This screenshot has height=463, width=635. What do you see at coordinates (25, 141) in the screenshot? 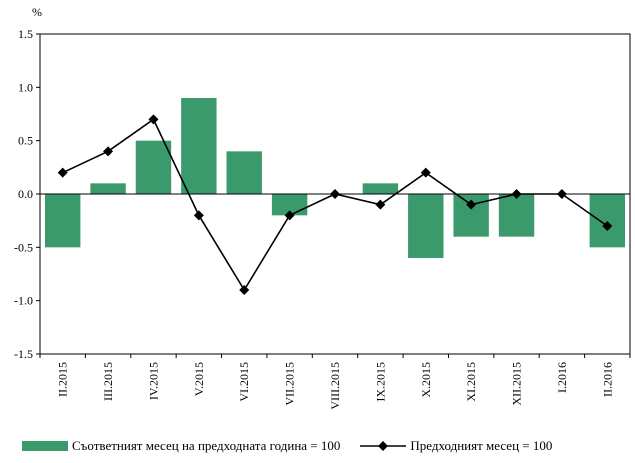
I see `y-tick-label: 0.5` at bounding box center [25, 141].